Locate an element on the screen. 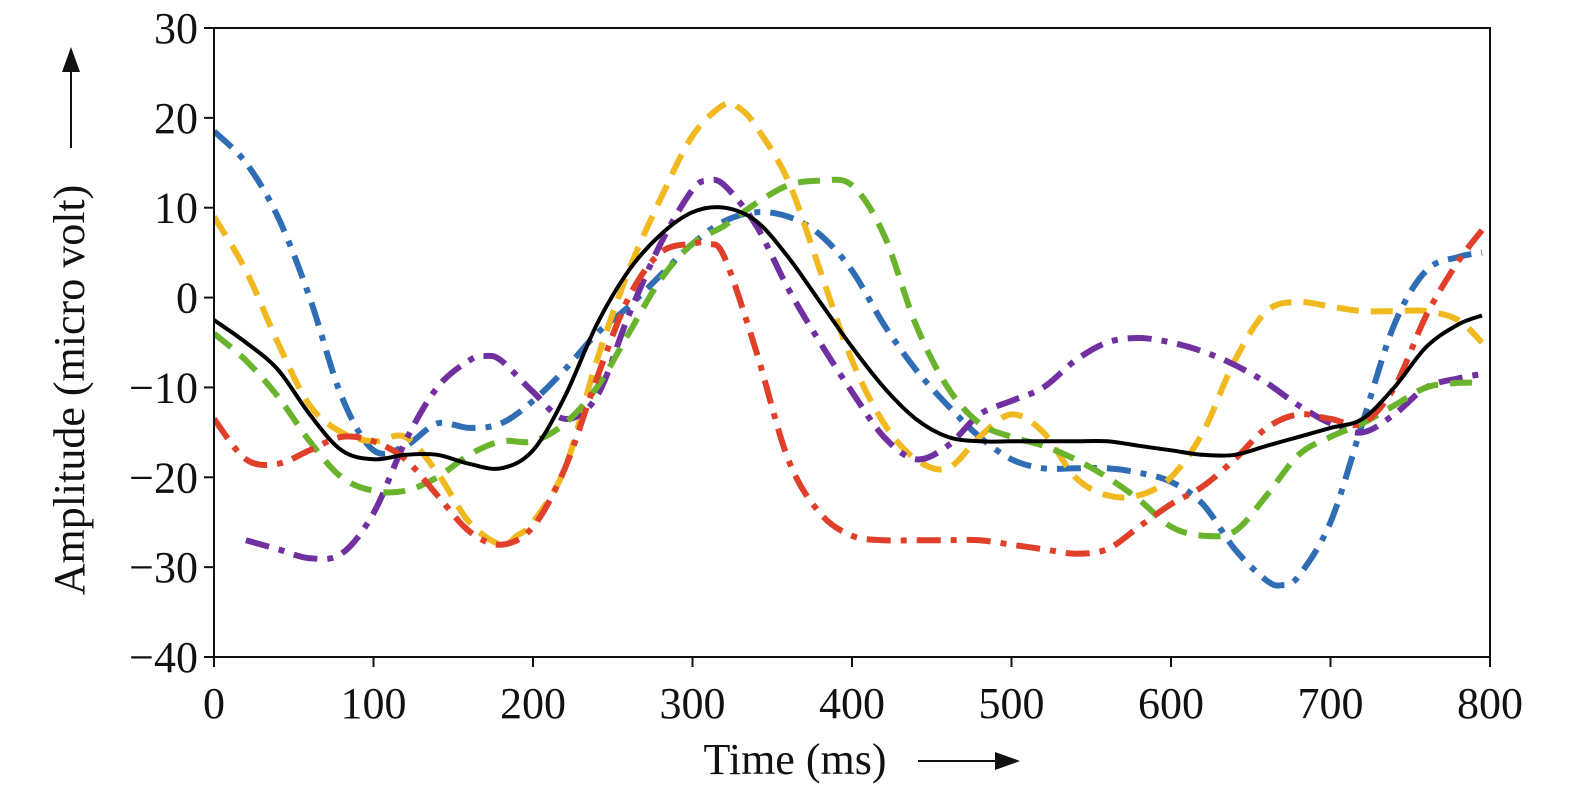 The height and width of the screenshot is (797, 1575). y-tick-label: −30 is located at coordinates (163, 567).